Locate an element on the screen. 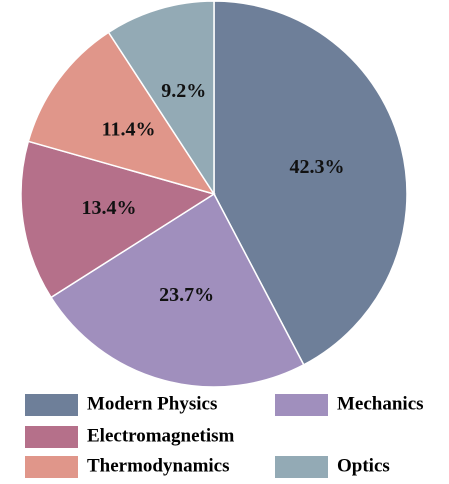 This screenshot has width=449, height=484. slice-label: 11.4% is located at coordinates (129, 130).